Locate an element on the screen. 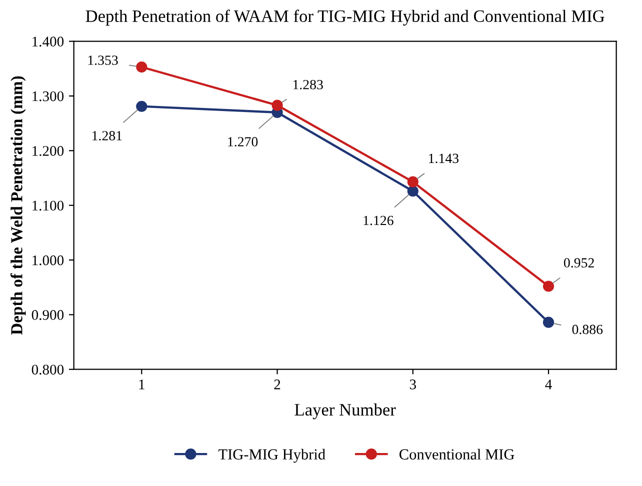  chart-title: Depth Penetration of WAAM for TIG-MIG Hybrid and Conventional MIG is located at coordinates (345, 18).